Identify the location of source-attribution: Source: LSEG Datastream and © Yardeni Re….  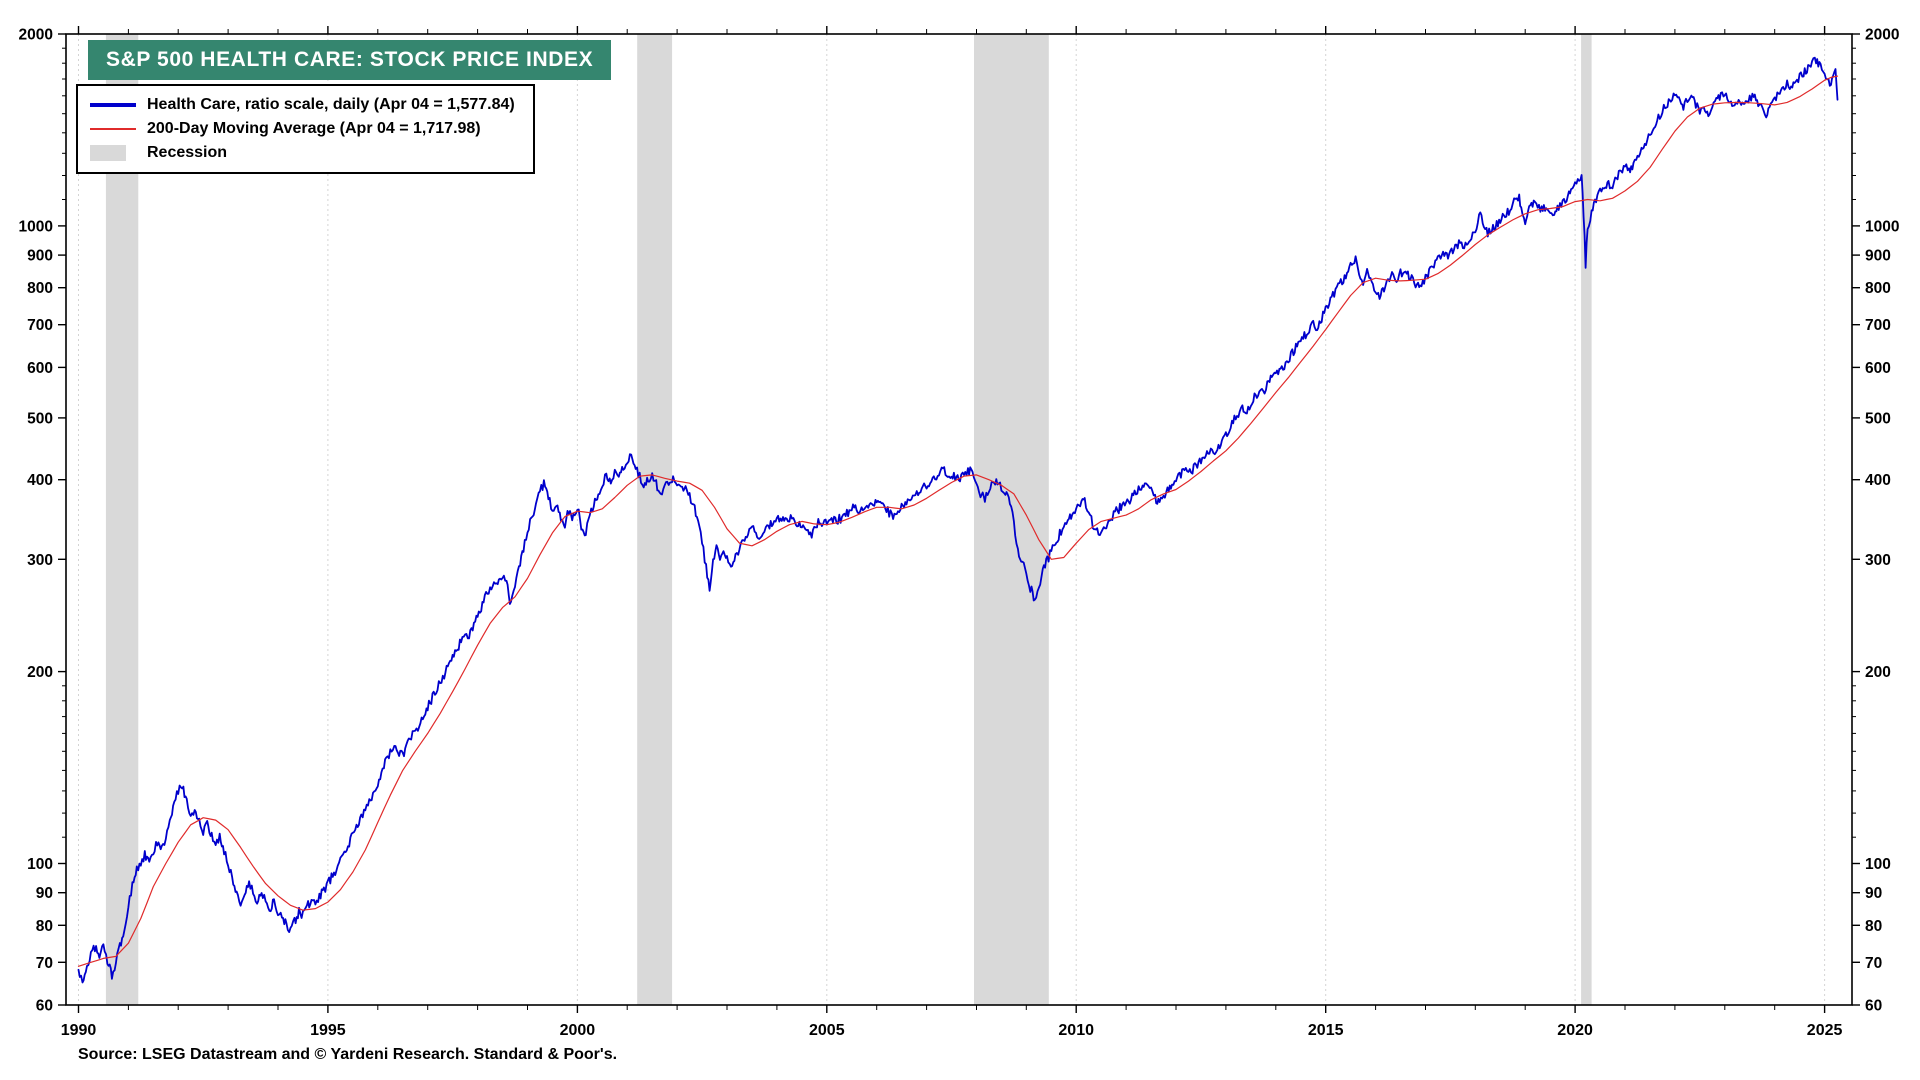
(348, 1054).